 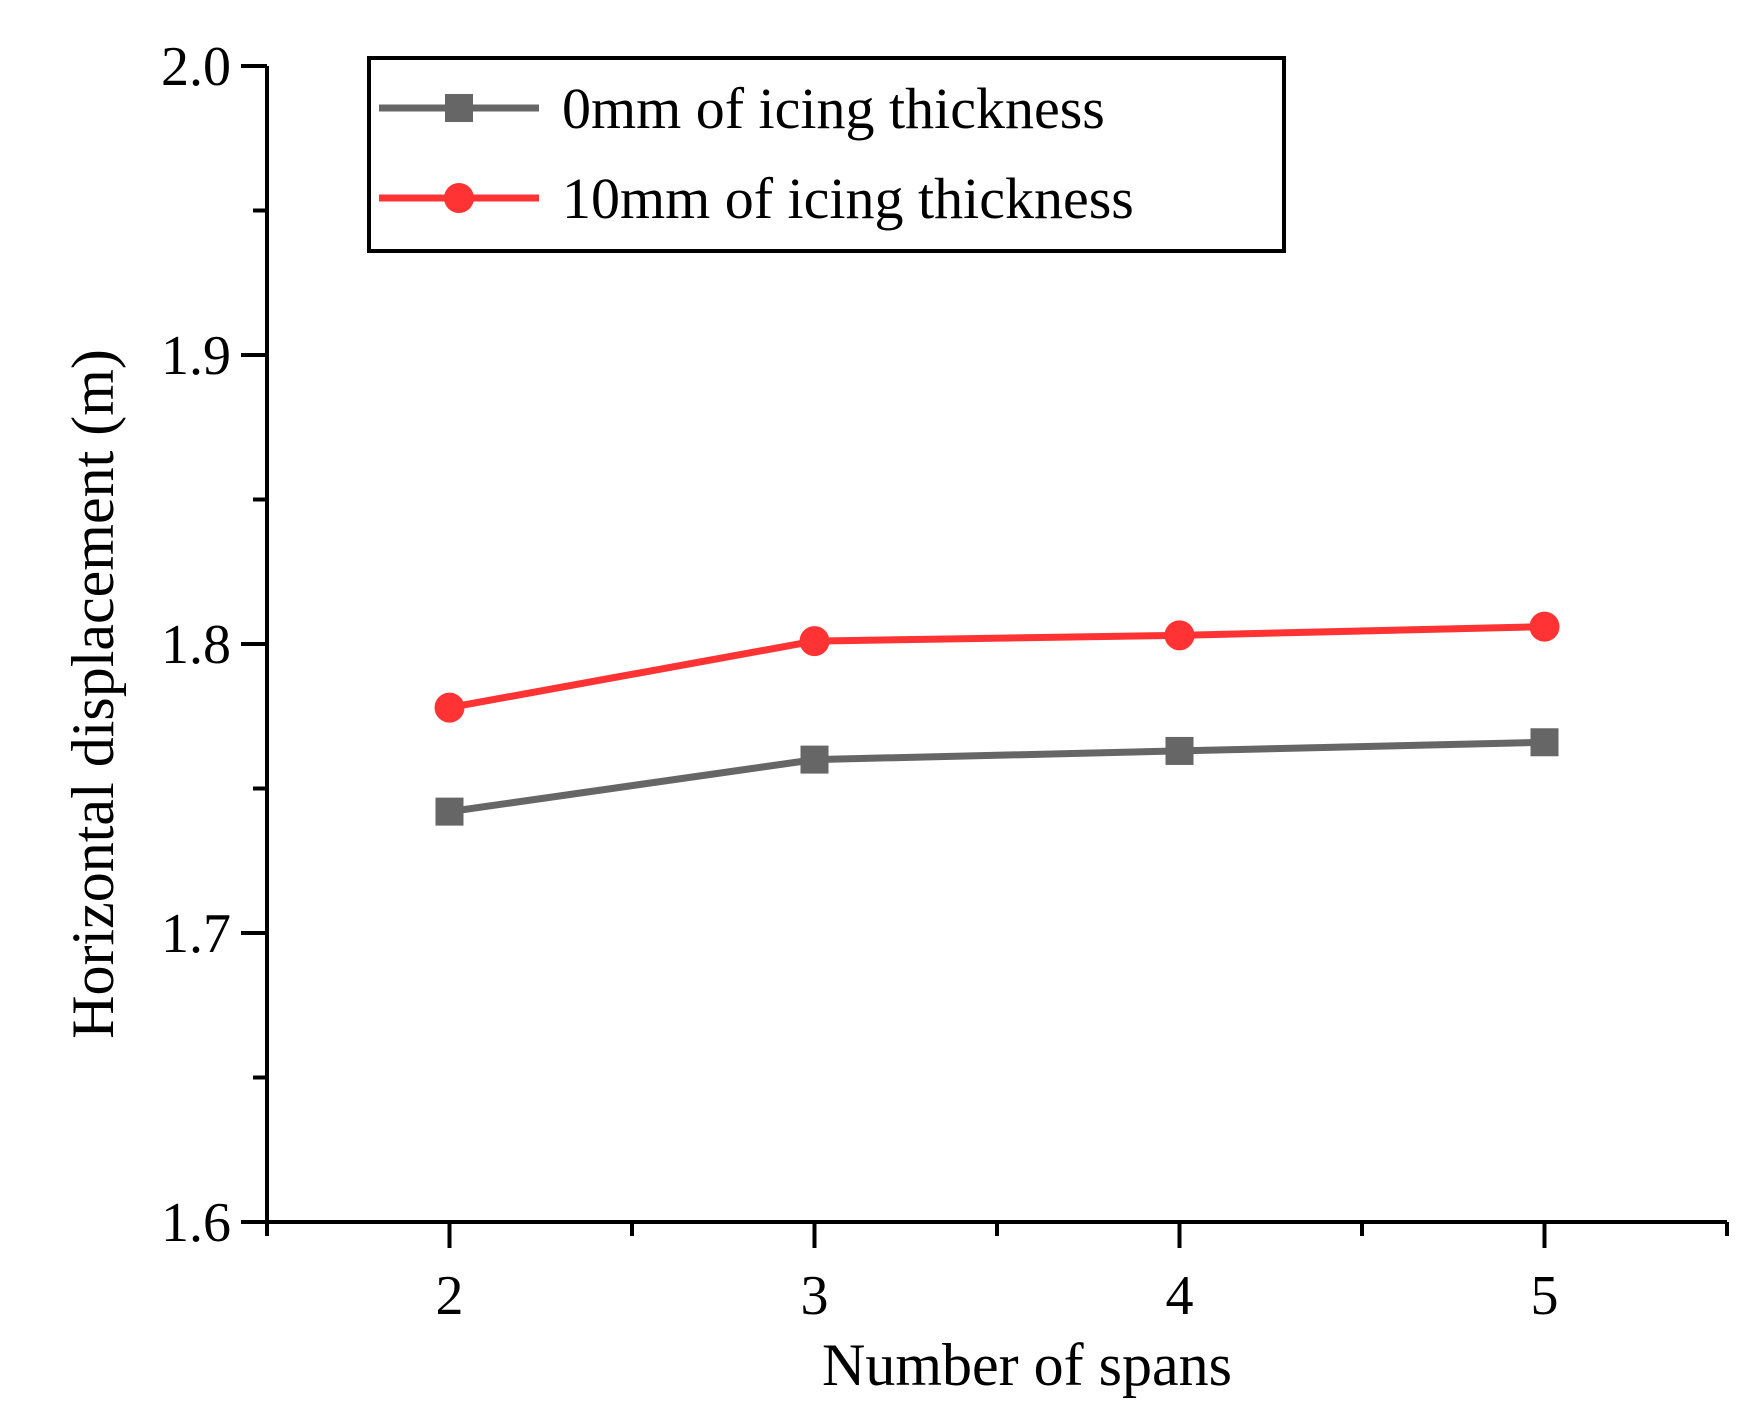 What do you see at coordinates (833, 108) in the screenshot?
I see `legend-label: 0mm of icing thickness` at bounding box center [833, 108].